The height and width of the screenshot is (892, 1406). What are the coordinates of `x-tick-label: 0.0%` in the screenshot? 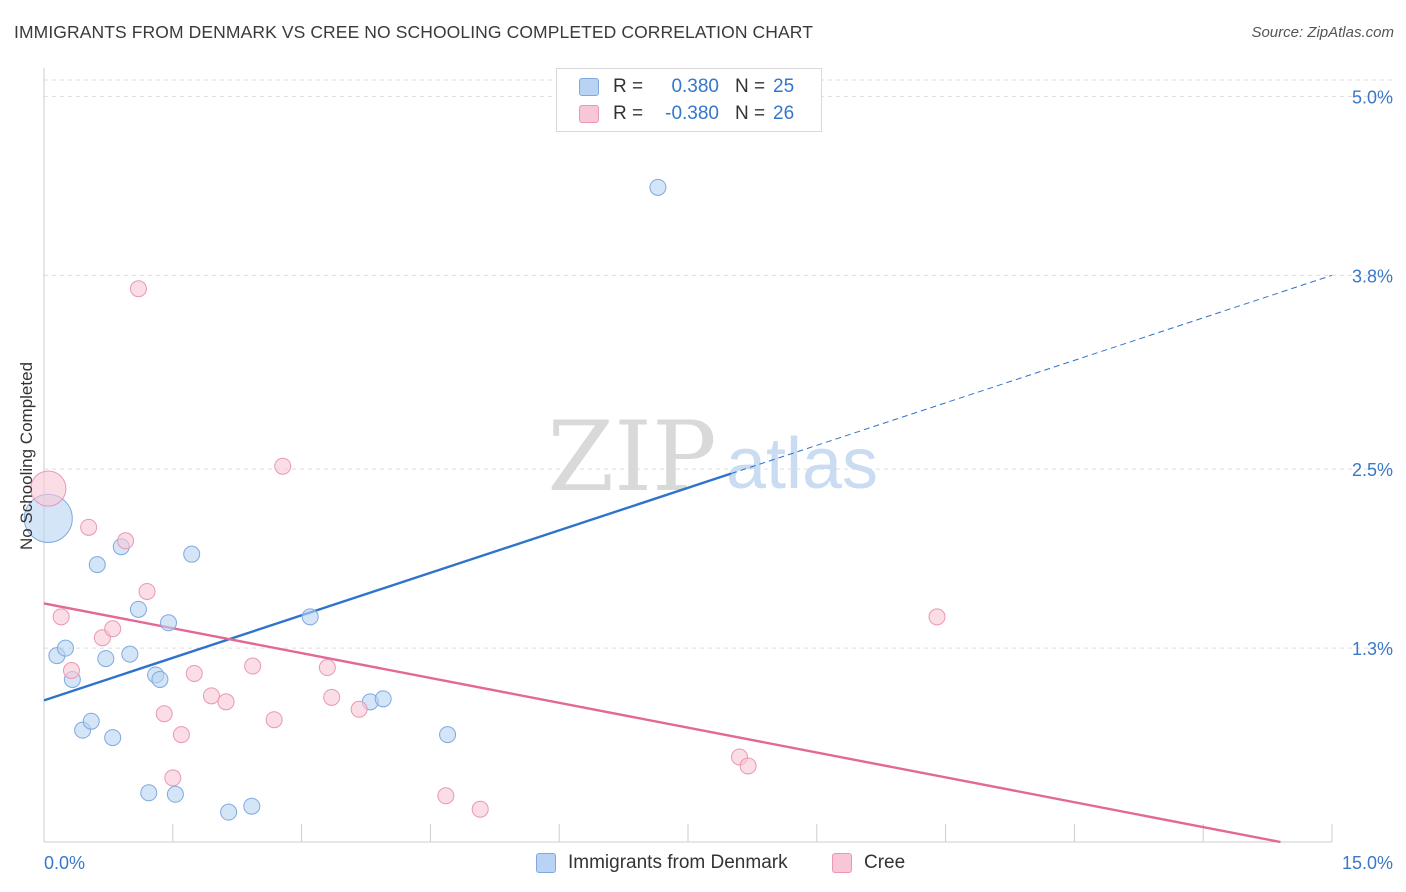 It's located at (64, 863).